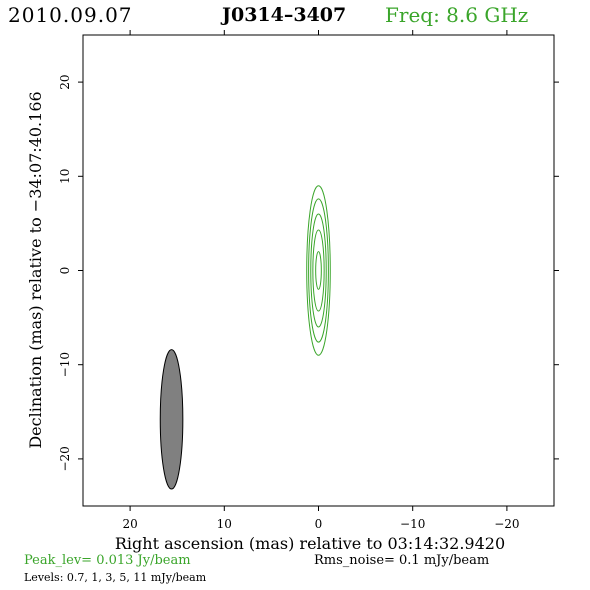 The image size is (590, 590). Describe the element at coordinates (412, 524) in the screenshot. I see `x-tick-label: −10` at that location.